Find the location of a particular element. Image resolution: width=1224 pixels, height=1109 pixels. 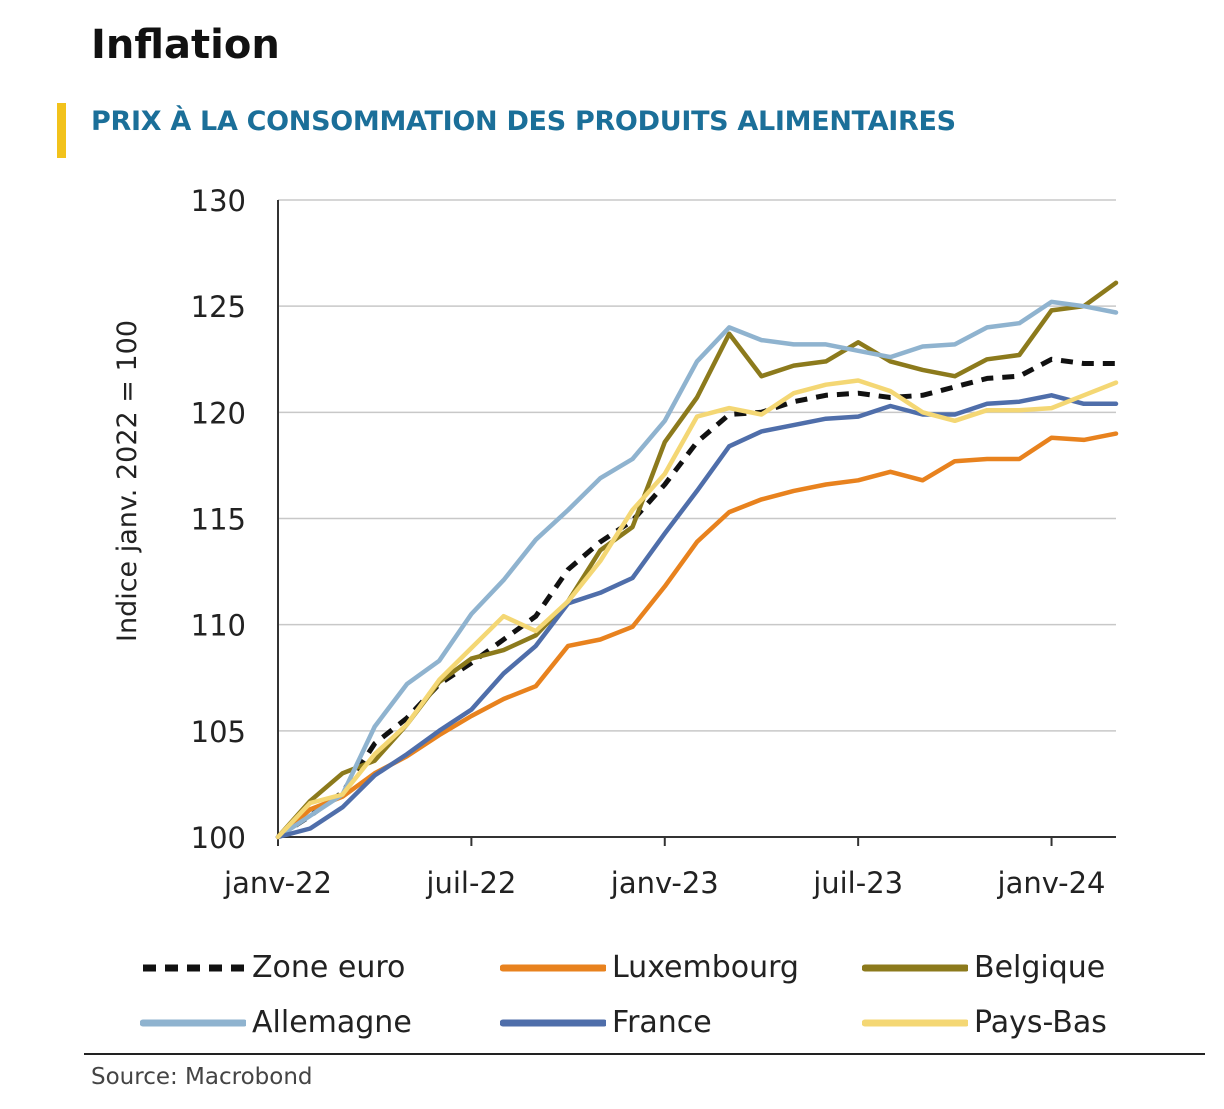

legend-item: France is located at coordinates (606, 1022).